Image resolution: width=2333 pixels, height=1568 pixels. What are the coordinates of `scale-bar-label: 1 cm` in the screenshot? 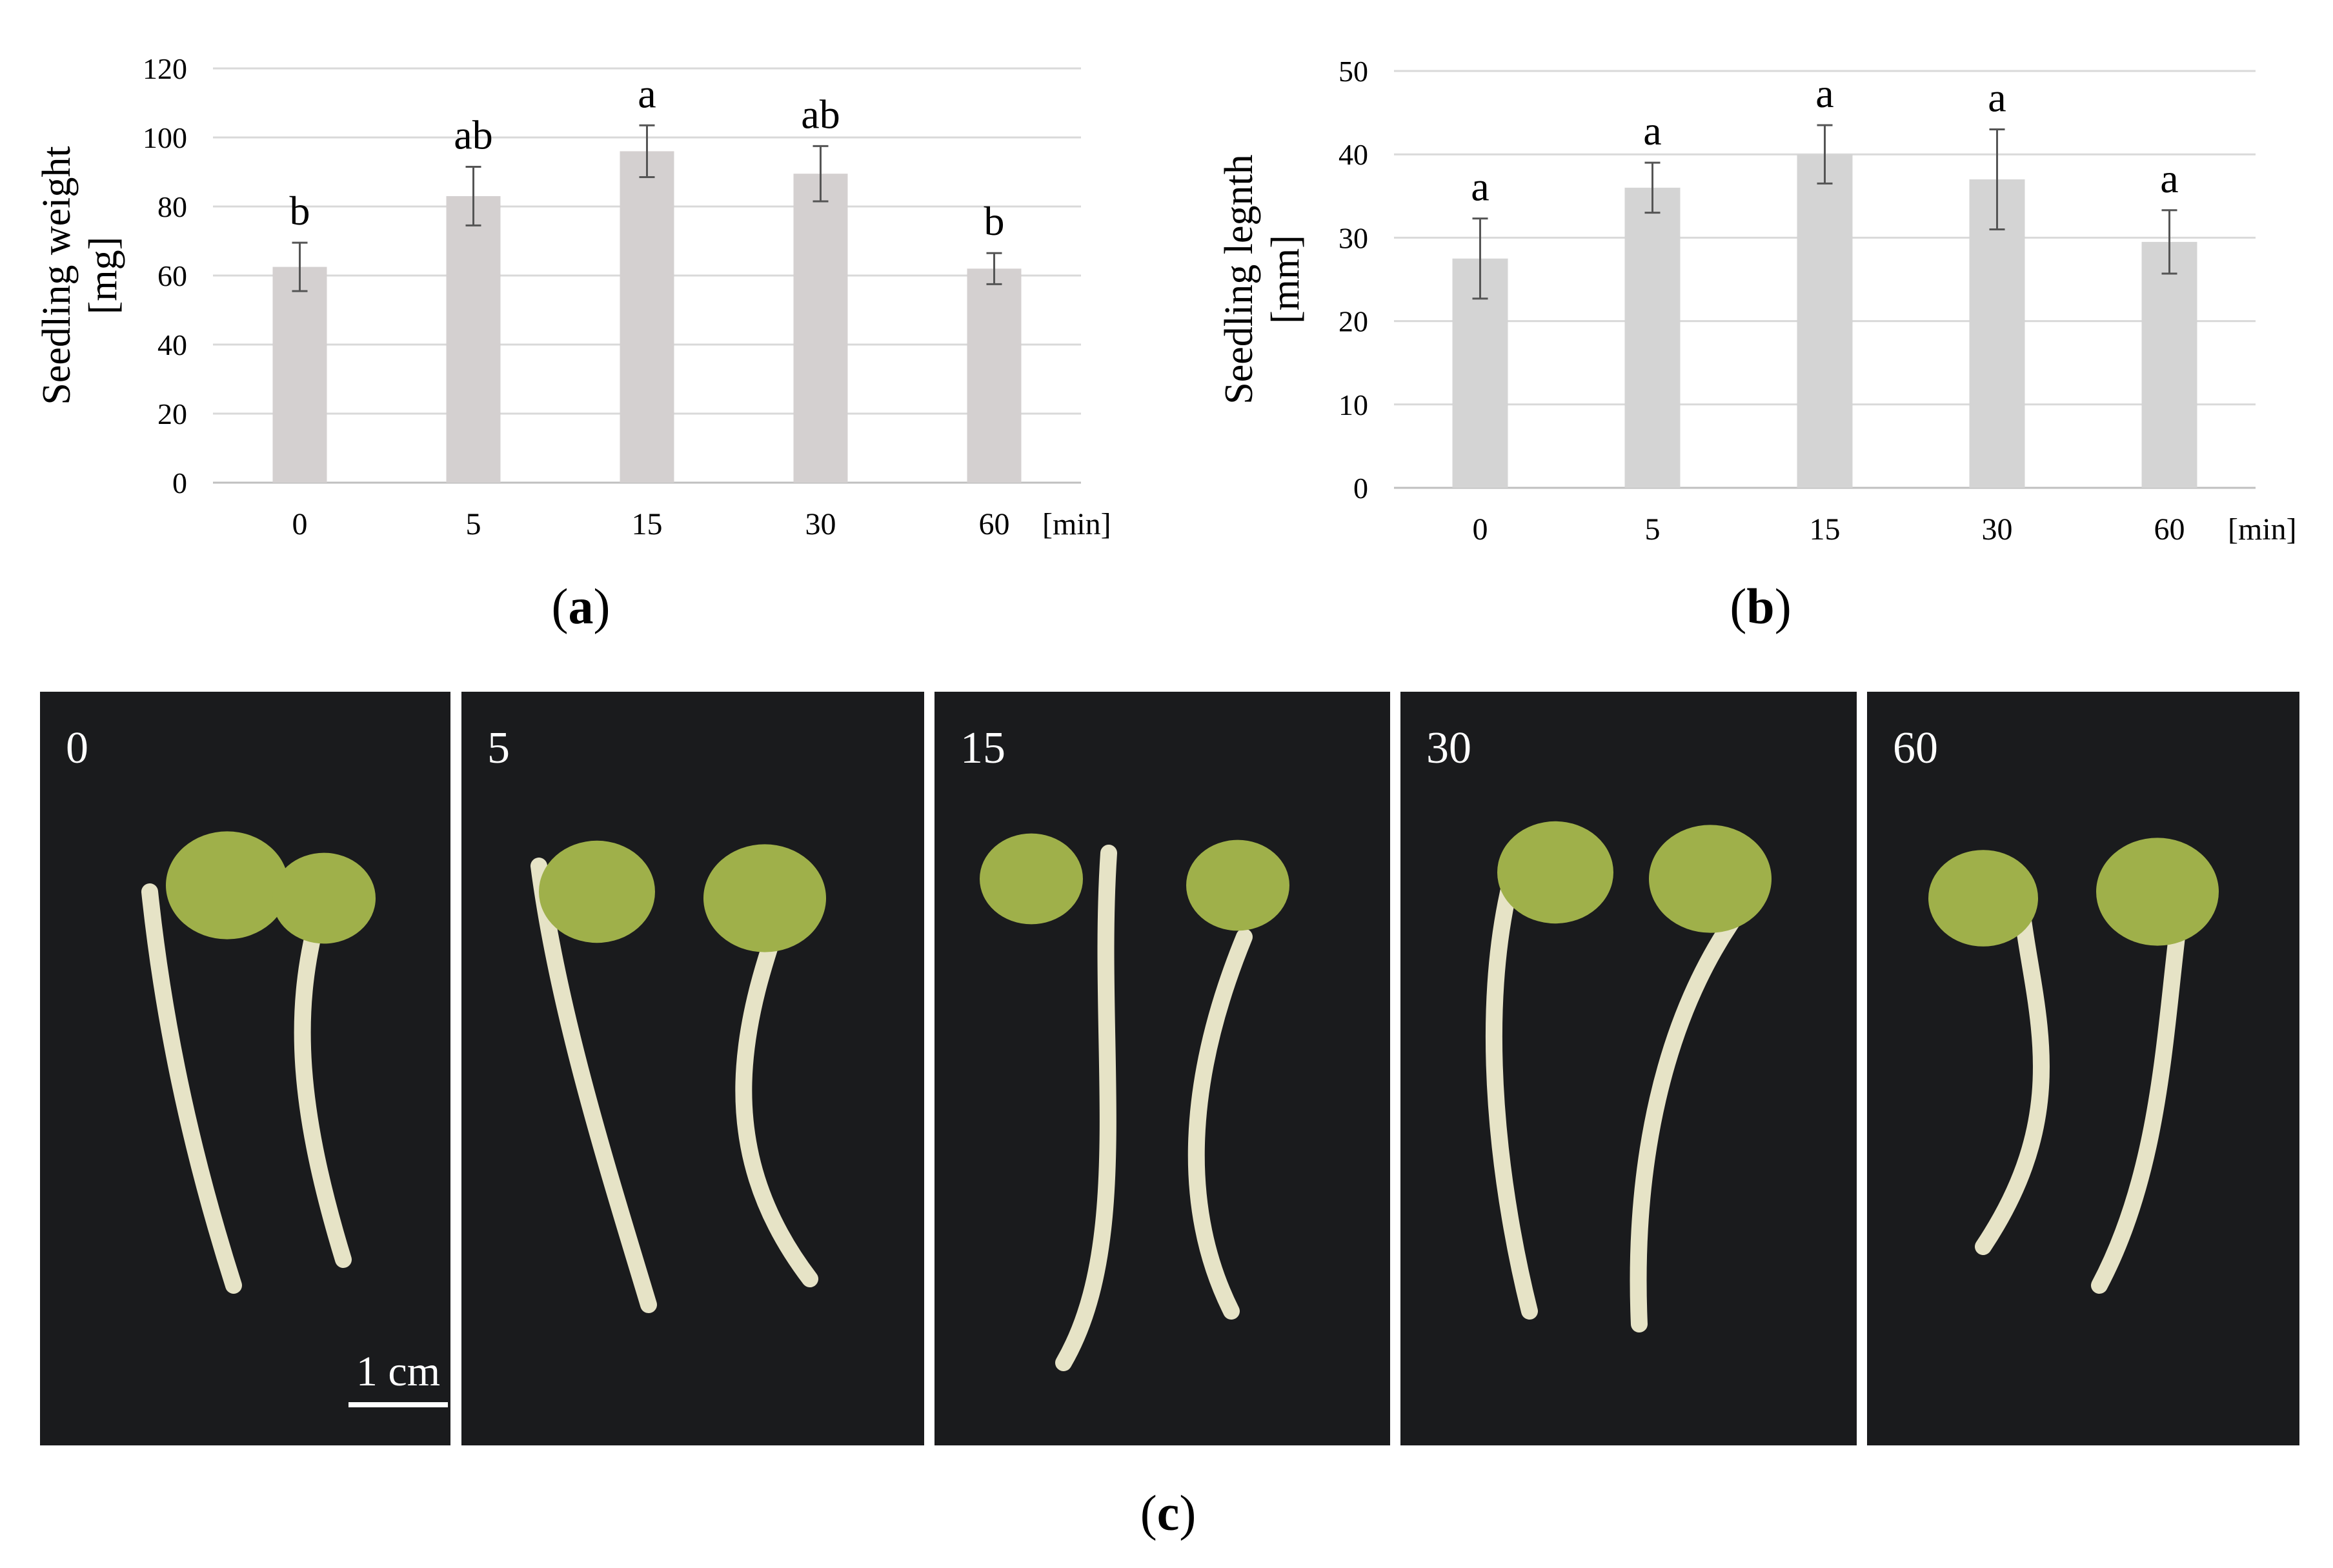 It's located at (398, 1371).